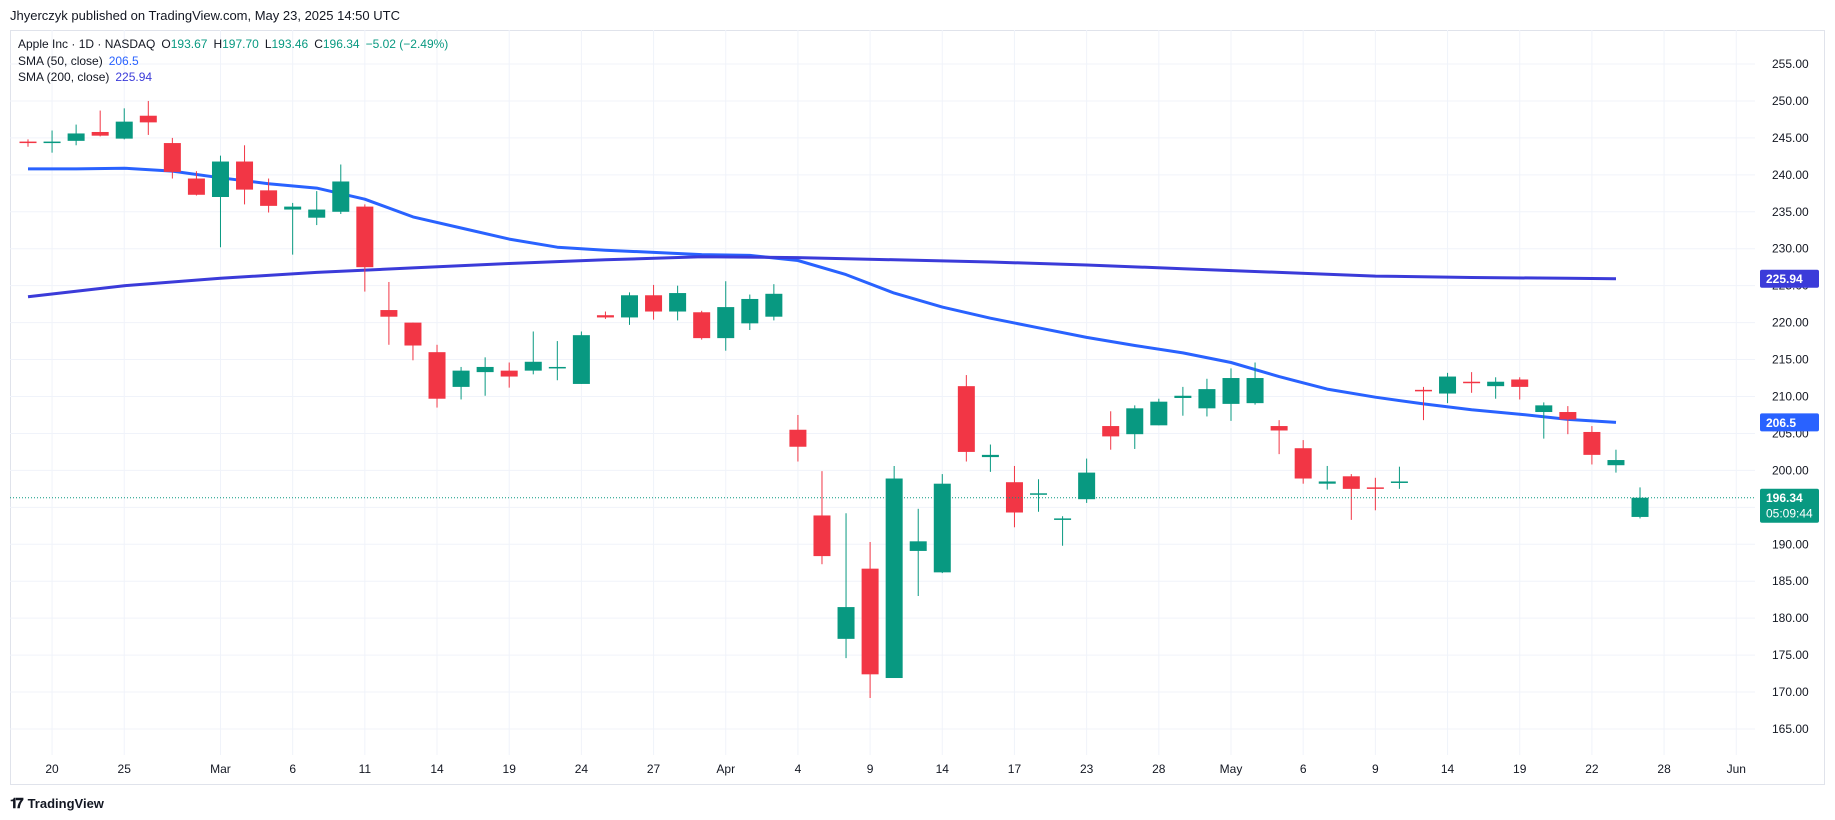  I want to click on y-tick-label: 235.00, so click(1790, 212).